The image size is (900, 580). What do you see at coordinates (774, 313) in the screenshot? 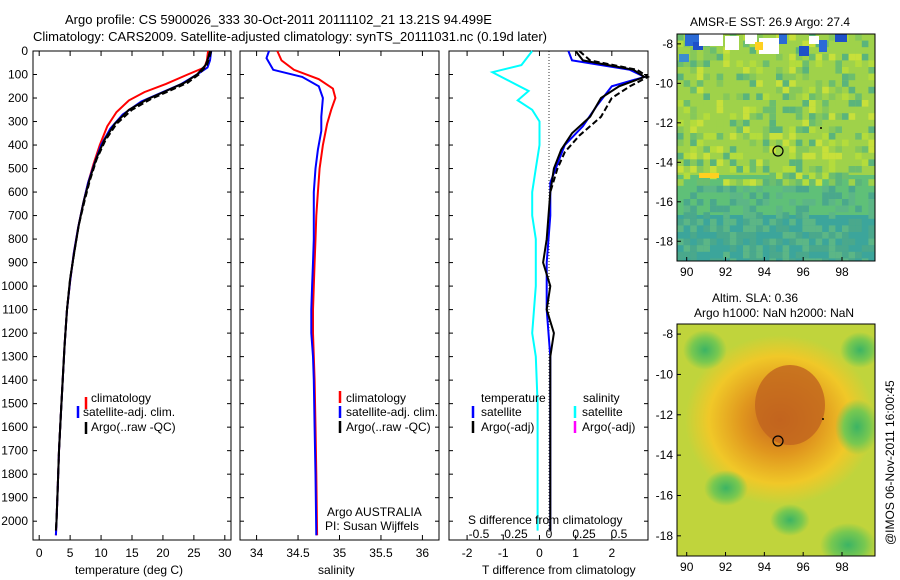
I see `sla-map-subtitle: Argo h1000: NaN h2000: NaN` at bounding box center [774, 313].